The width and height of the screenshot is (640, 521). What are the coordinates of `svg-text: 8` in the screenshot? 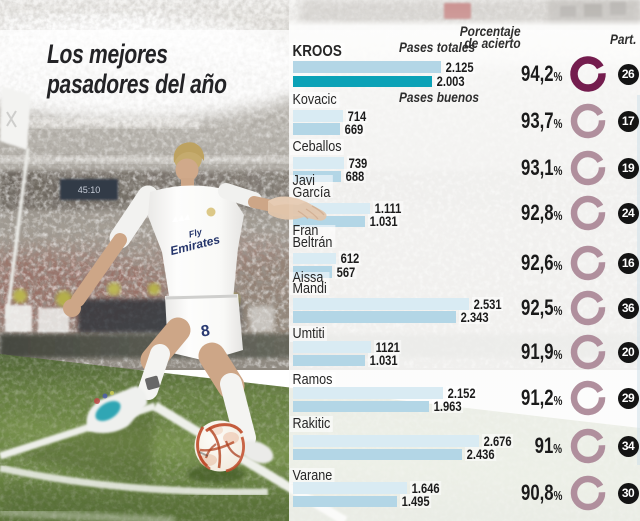 It's located at (205, 331).